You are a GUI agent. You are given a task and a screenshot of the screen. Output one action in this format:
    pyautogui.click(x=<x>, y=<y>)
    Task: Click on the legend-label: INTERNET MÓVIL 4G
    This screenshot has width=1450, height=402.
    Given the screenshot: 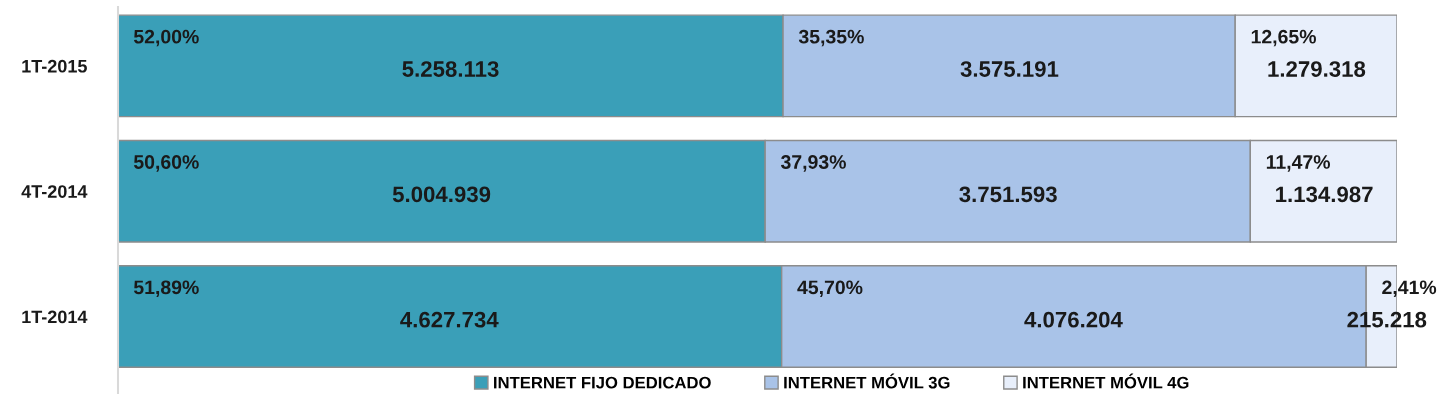 What is the action you would take?
    pyautogui.click(x=1106, y=381)
    